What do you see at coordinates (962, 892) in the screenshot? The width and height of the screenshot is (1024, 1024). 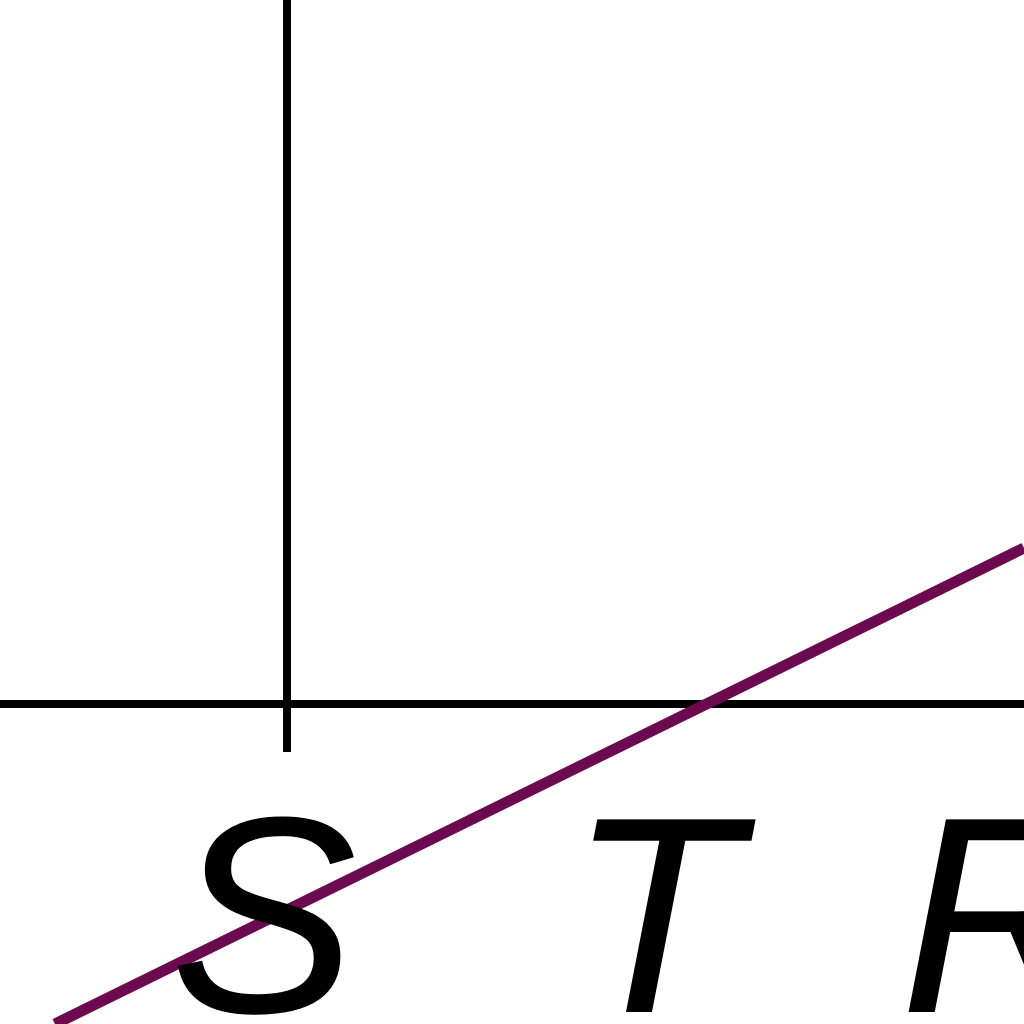 I see `point-label-r: R` at bounding box center [962, 892].